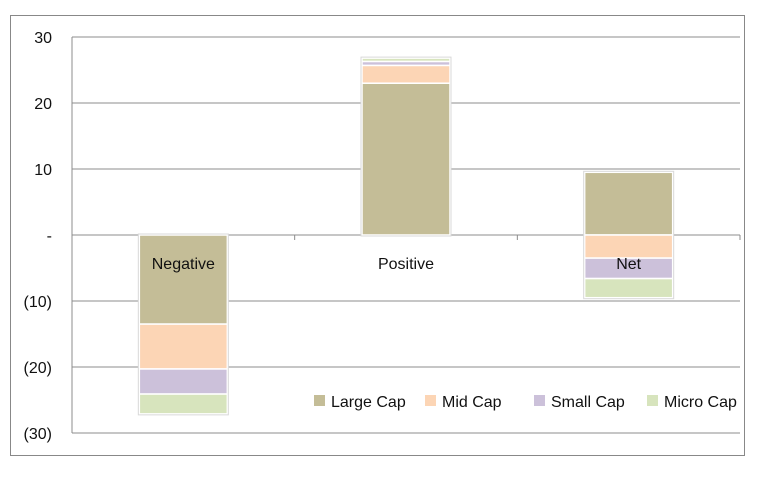 Image resolution: width=760 pixels, height=477 pixels. I want to click on legend-swatch-micro-cap, so click(652, 400).